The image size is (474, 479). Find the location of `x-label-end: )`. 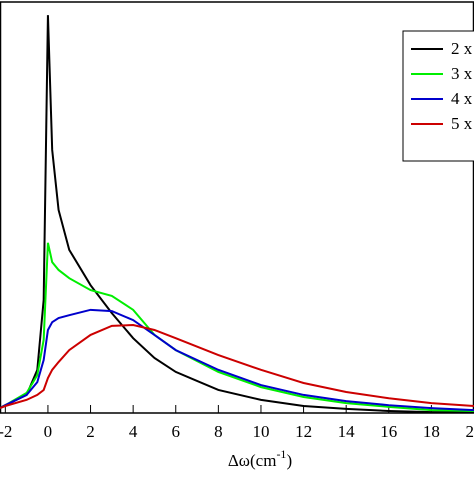

x-label-end: ) is located at coordinates (289, 460).